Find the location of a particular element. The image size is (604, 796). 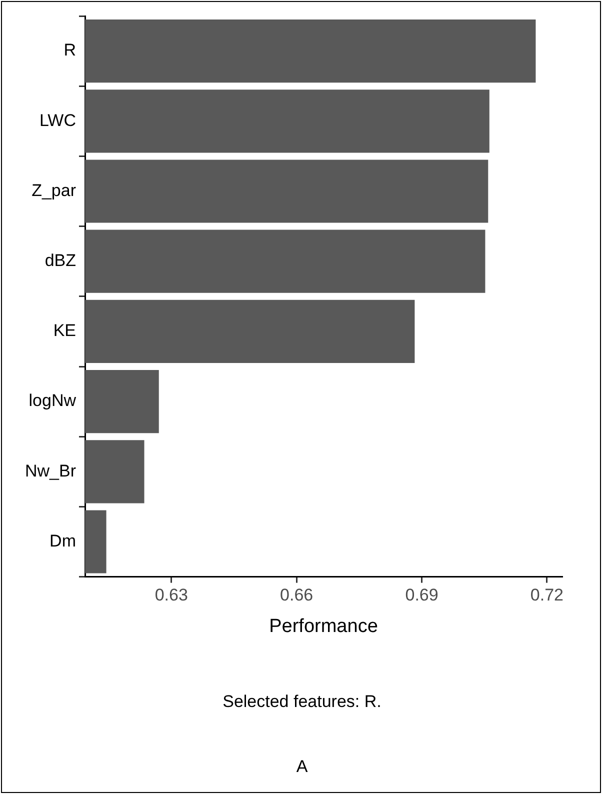

x-tick-label: 0.66 is located at coordinates (297, 595).